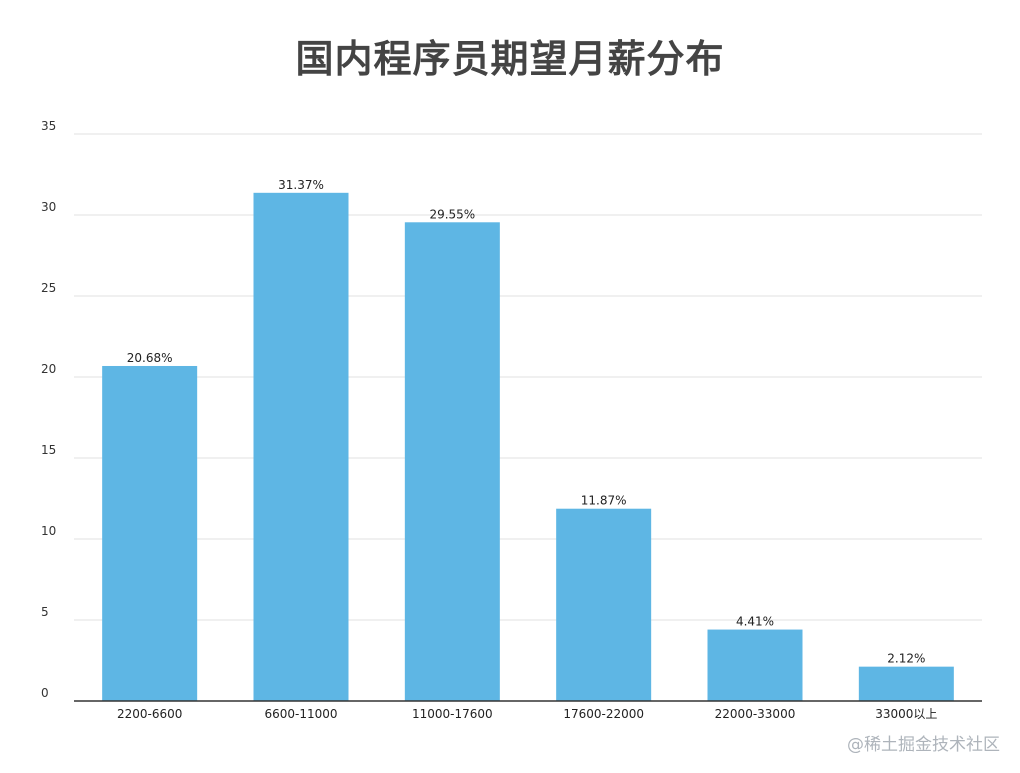 The image size is (1020, 773). Describe the element at coordinates (923, 745) in the screenshot. I see `watermark: @稀土掘金技术社区` at that location.